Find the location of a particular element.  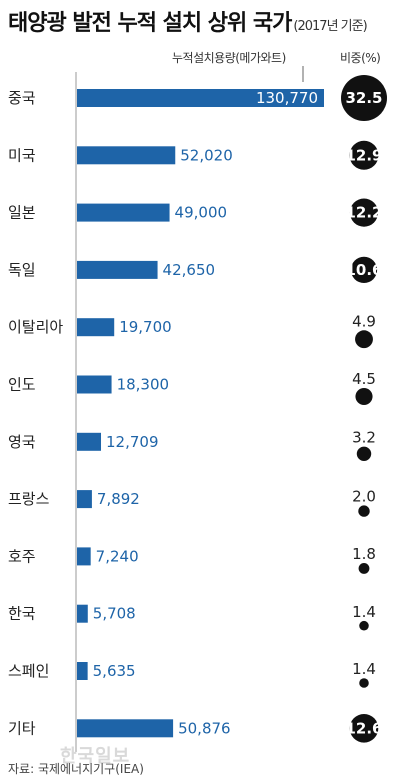

share-label: 1.8 is located at coordinates (364, 554).